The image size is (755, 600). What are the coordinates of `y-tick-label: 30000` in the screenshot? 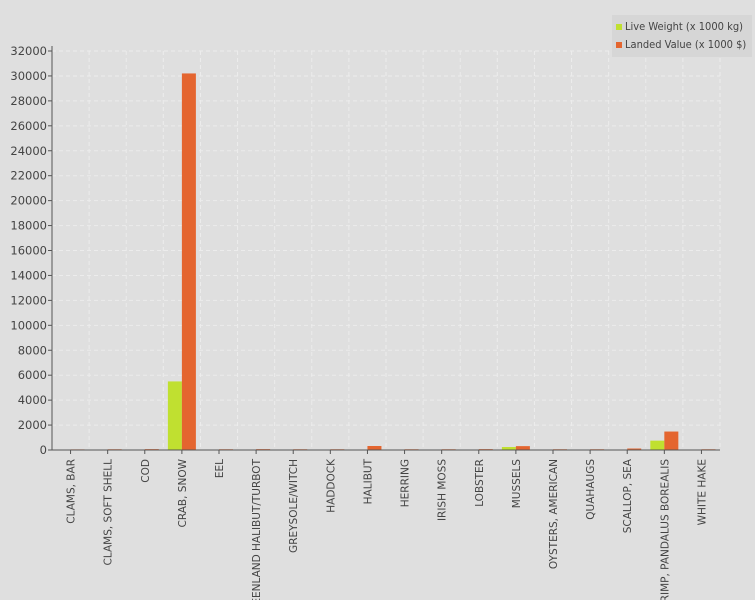 It's located at (28, 76).